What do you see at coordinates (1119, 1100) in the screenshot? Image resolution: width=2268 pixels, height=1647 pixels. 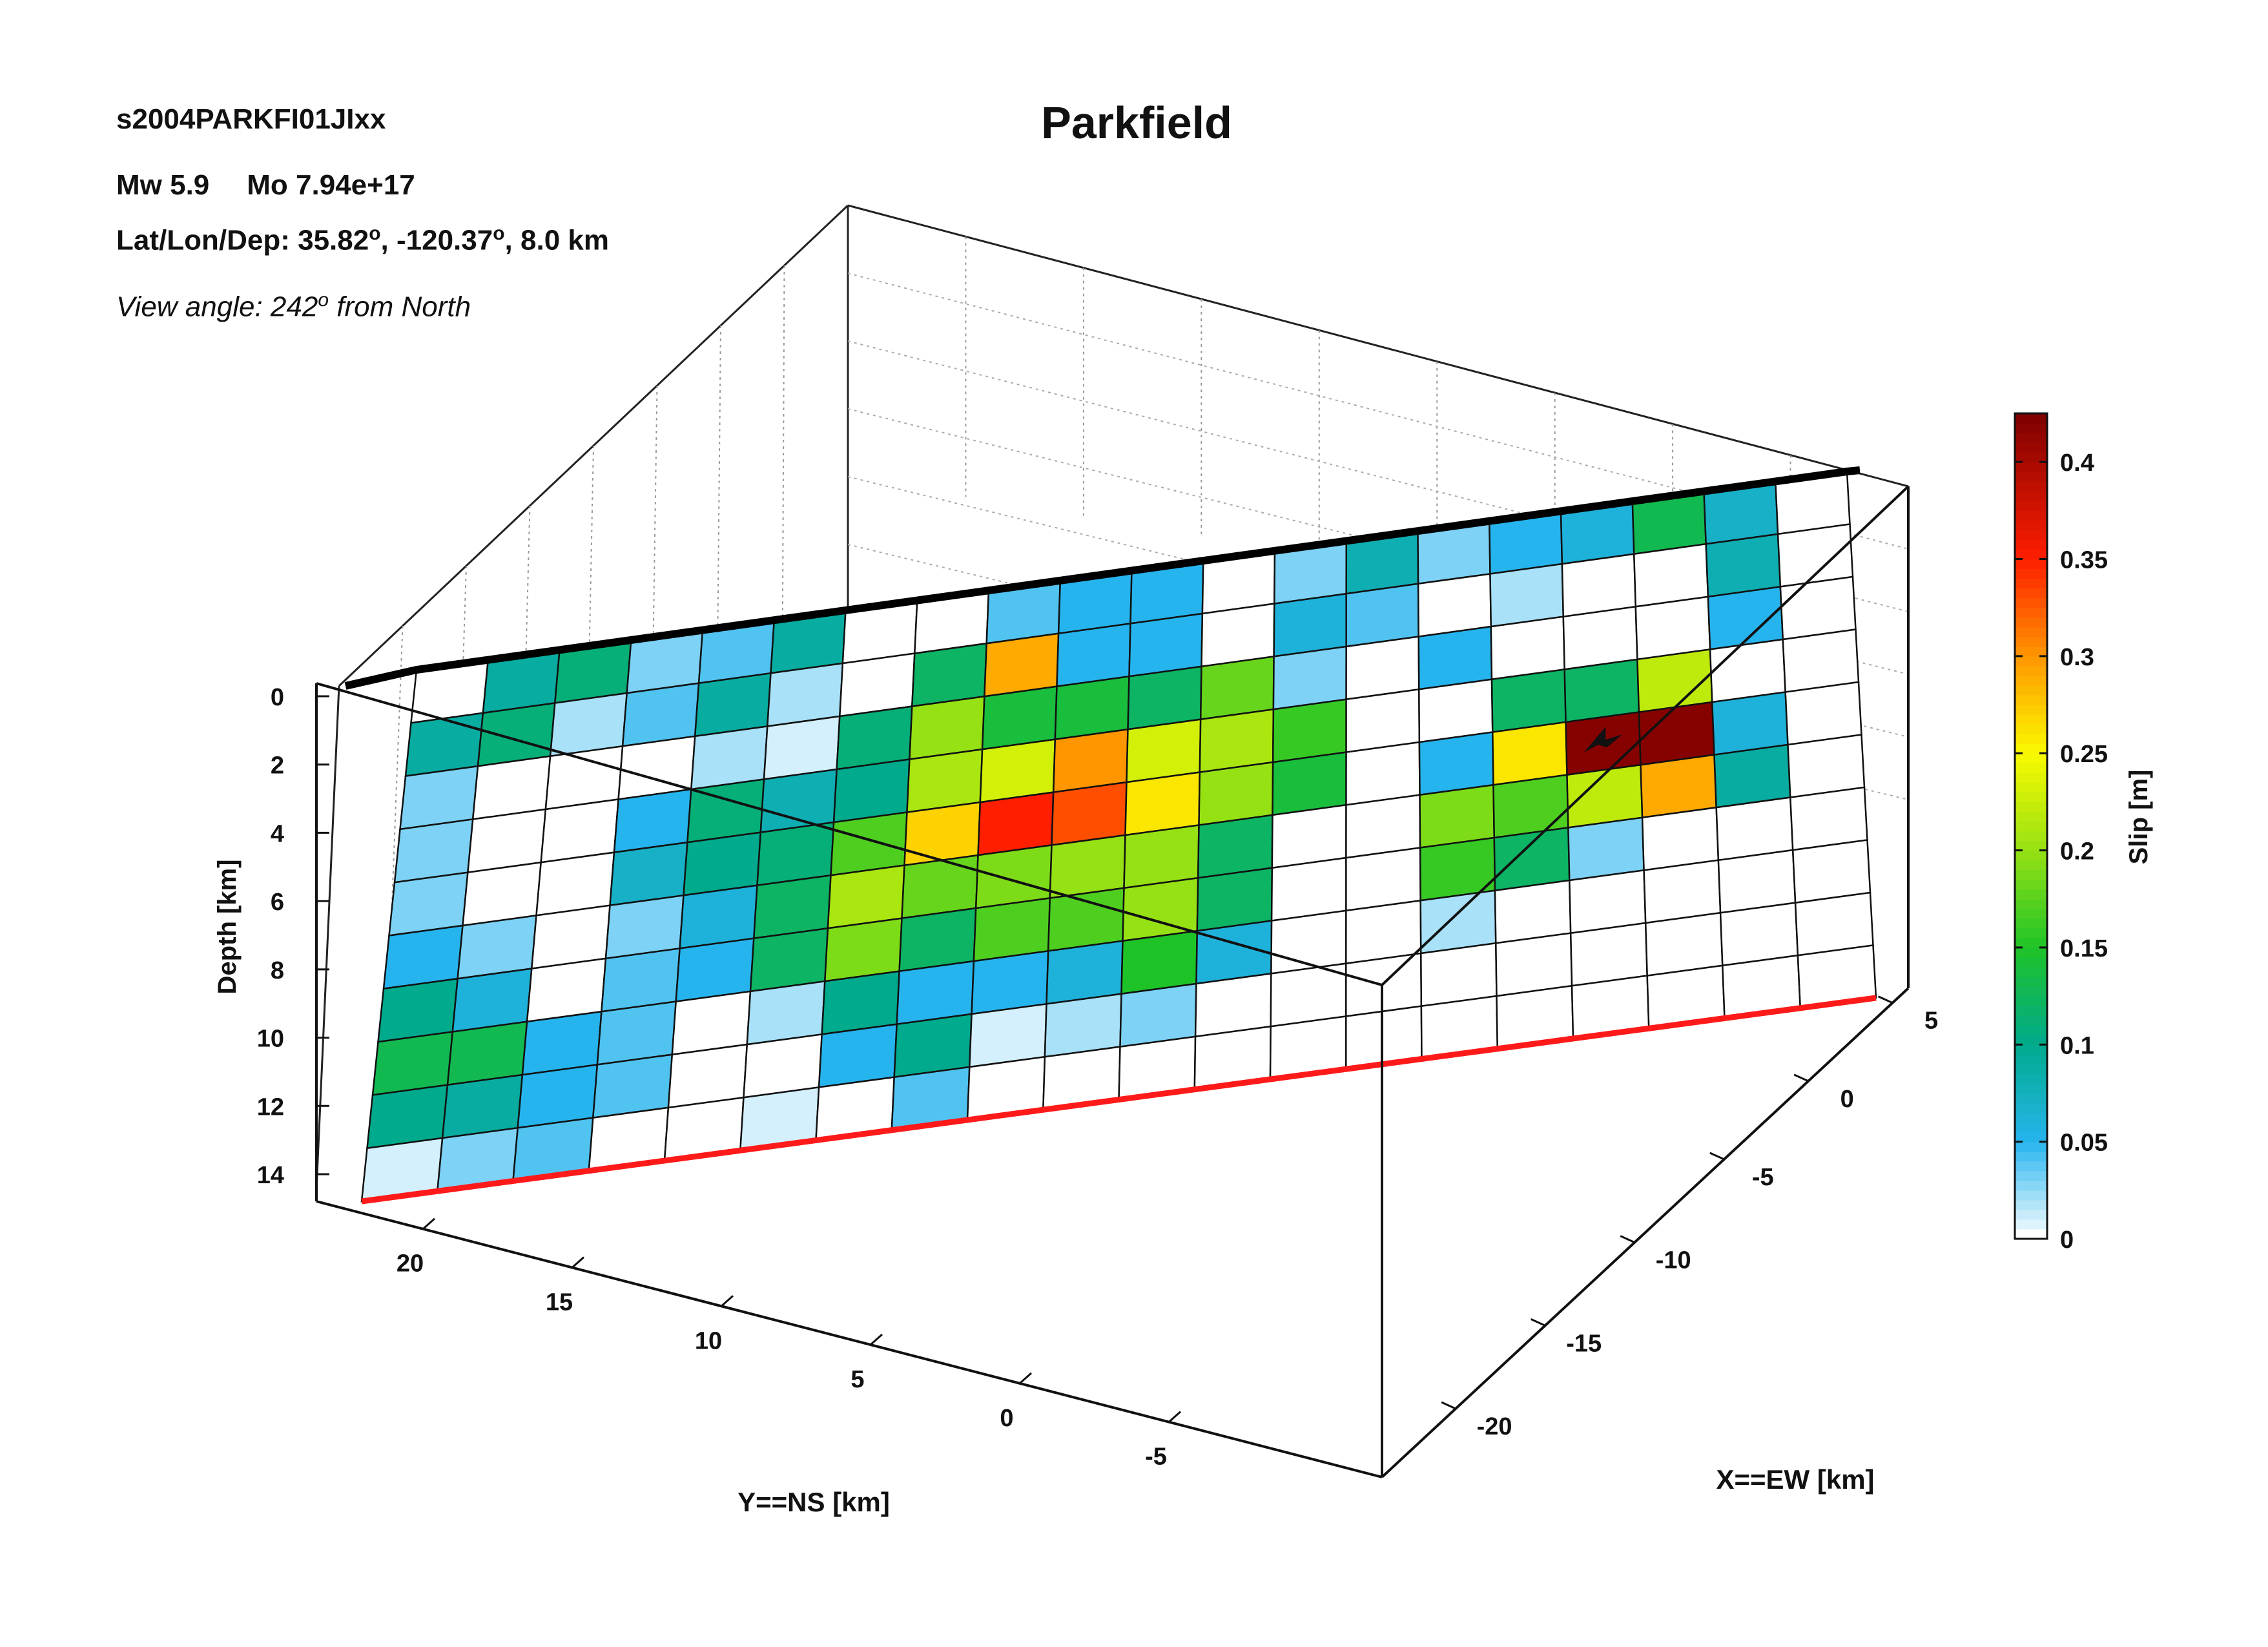 I see `fault-bottom-edge` at bounding box center [1119, 1100].